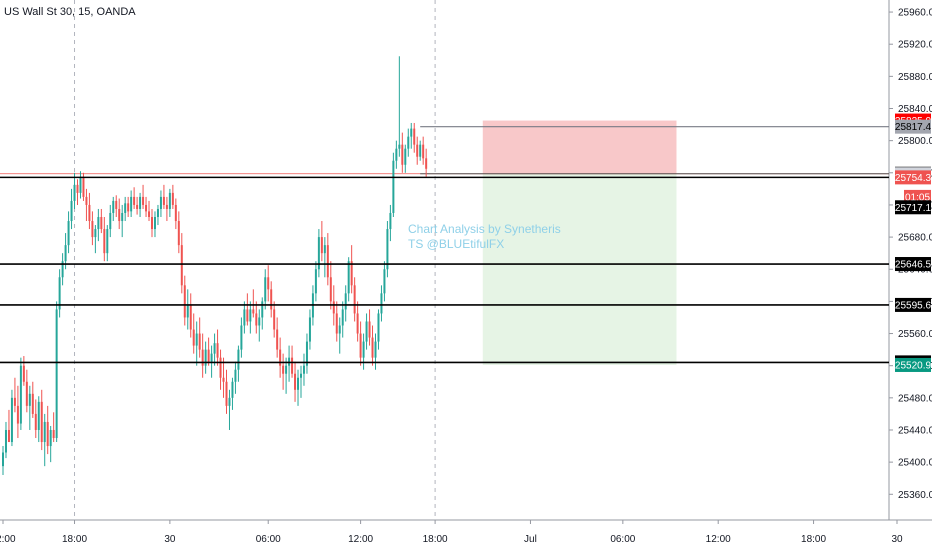 This screenshot has width=932, height=555. Describe the element at coordinates (915, 463) in the screenshot. I see `y-tick-label: 25400.0` at that location.